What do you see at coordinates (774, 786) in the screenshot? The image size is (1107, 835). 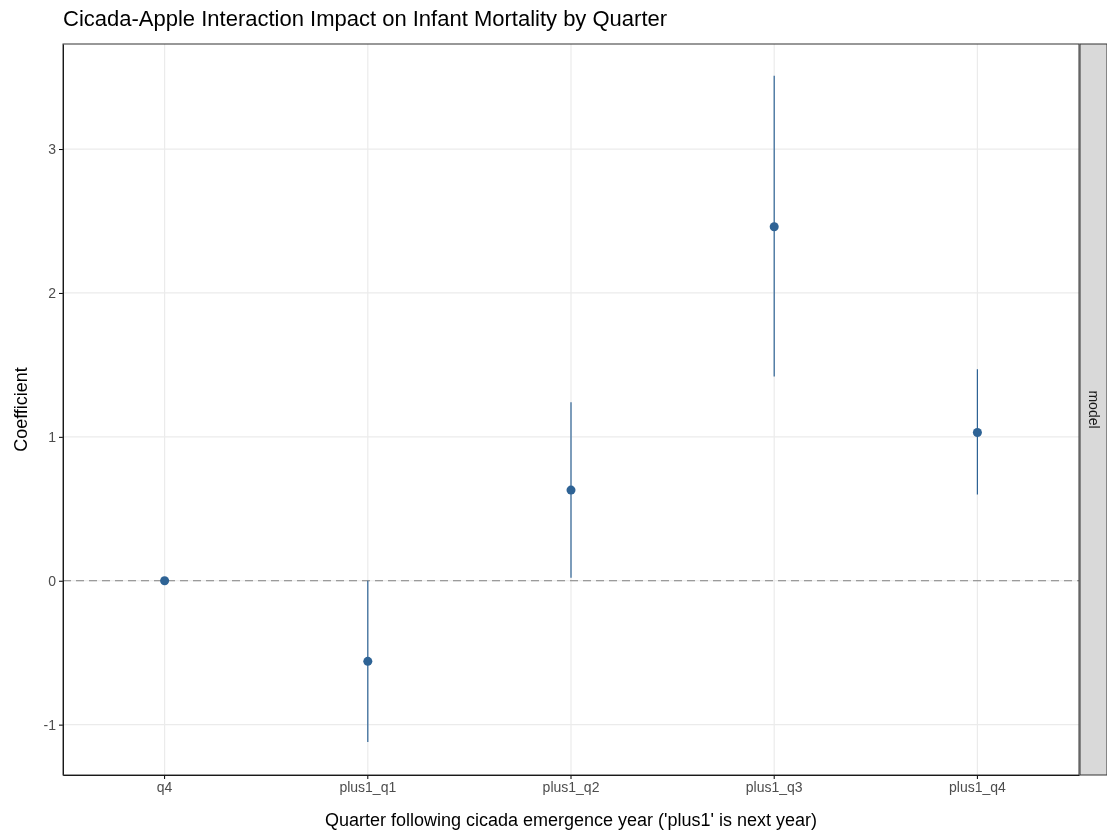 I see `x-tick-label: plus1_q3` at bounding box center [774, 786].